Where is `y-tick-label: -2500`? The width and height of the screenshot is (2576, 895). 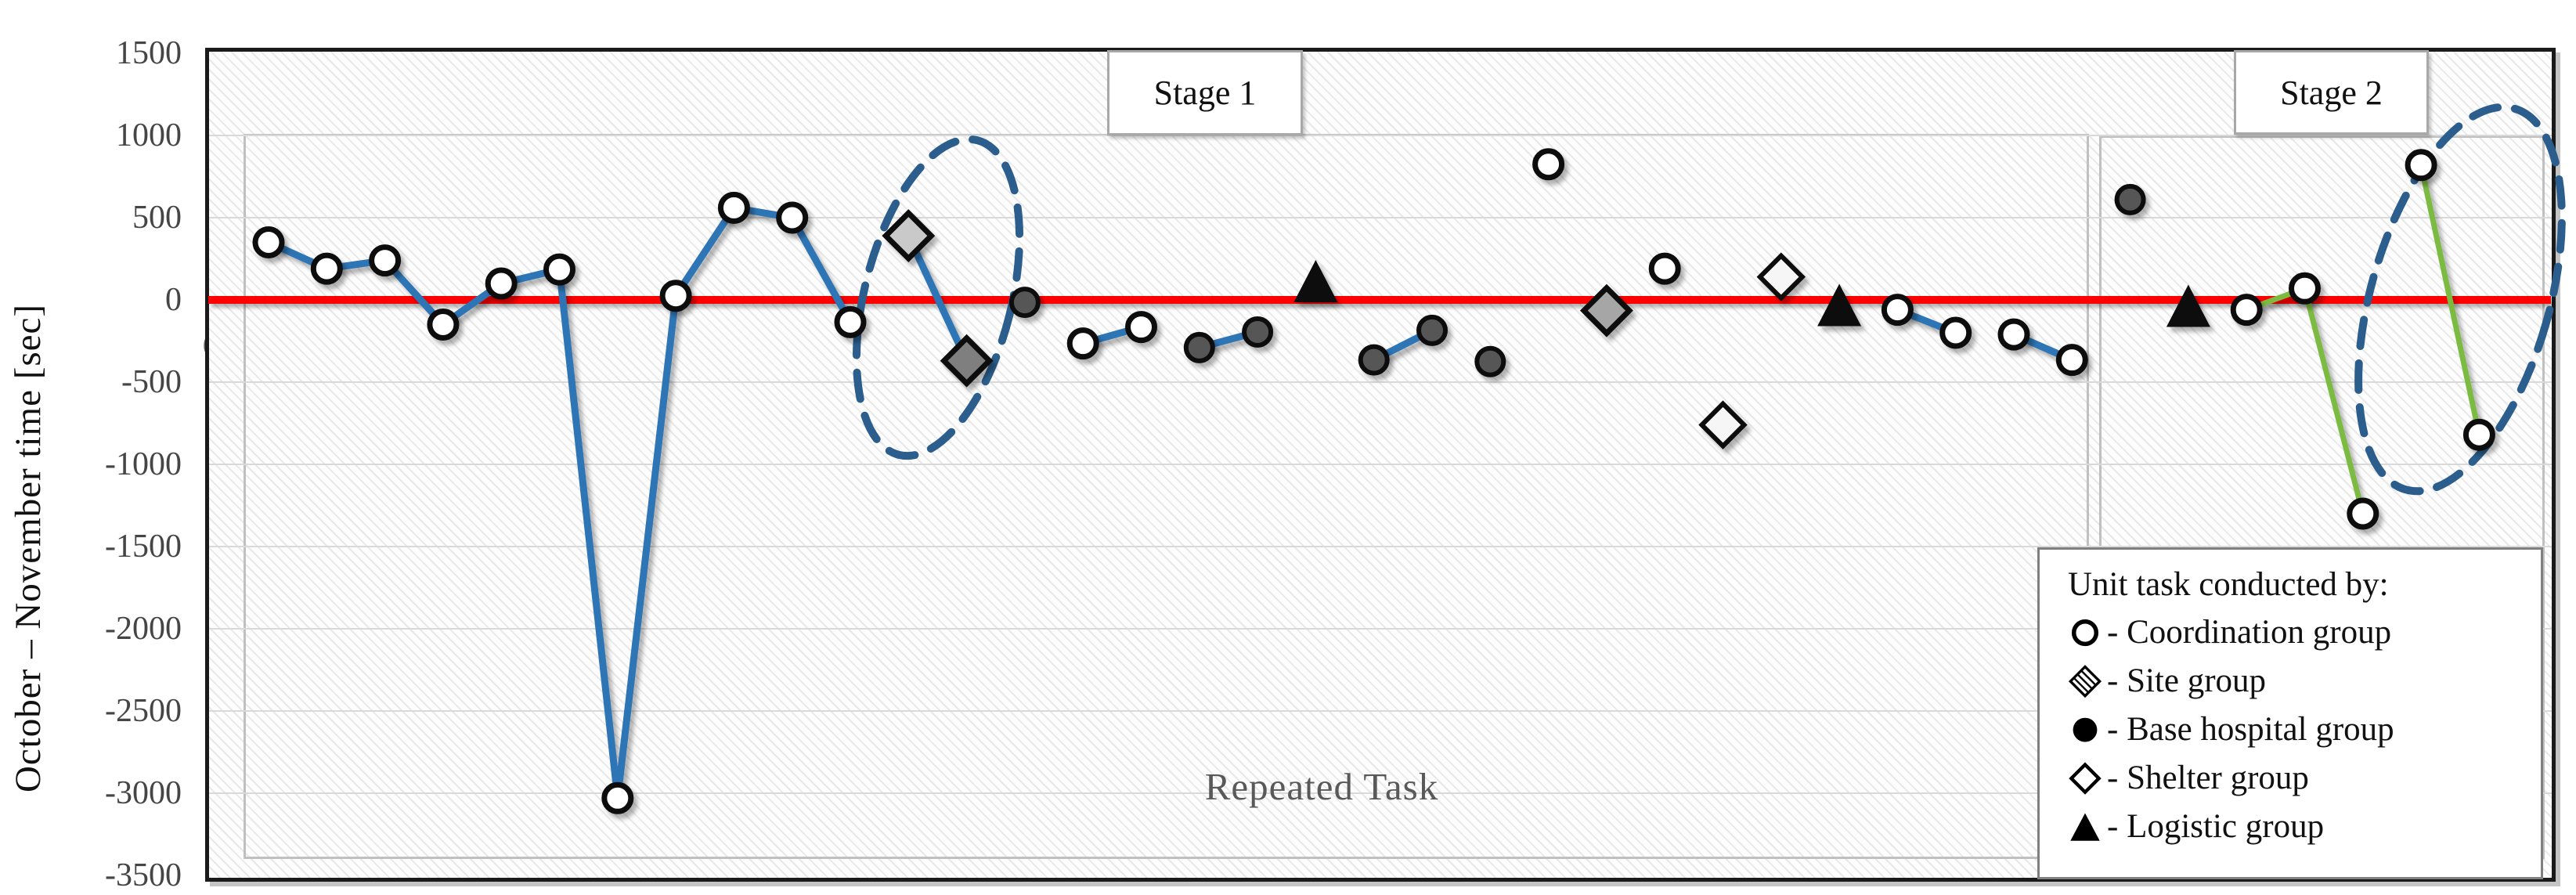
y-tick-label: -2500 is located at coordinates (143, 711).